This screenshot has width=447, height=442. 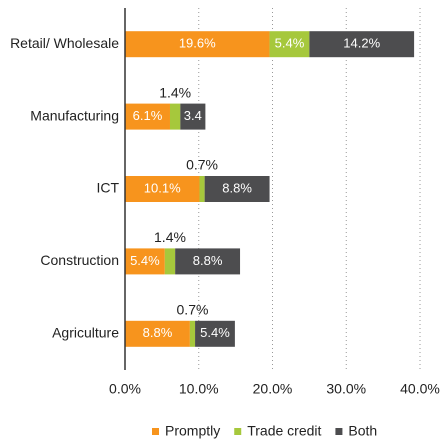 What do you see at coordinates (420, 389) in the screenshot?
I see `x-tick-label: 40.0%` at bounding box center [420, 389].